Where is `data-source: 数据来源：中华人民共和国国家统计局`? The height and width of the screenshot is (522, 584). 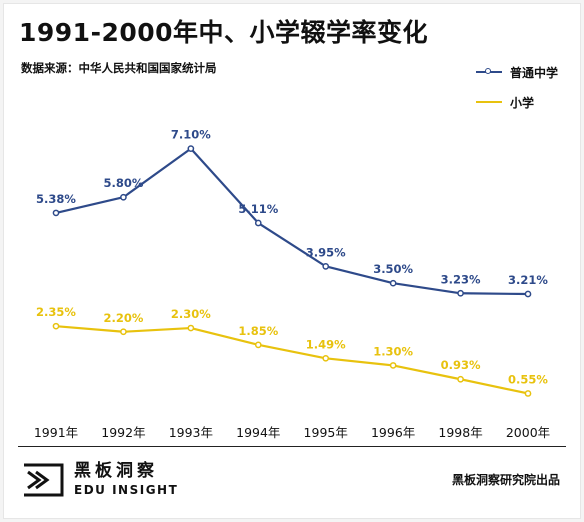
data-source: 数据来源：中华人民共和国国家统计局 is located at coordinates (119, 68).